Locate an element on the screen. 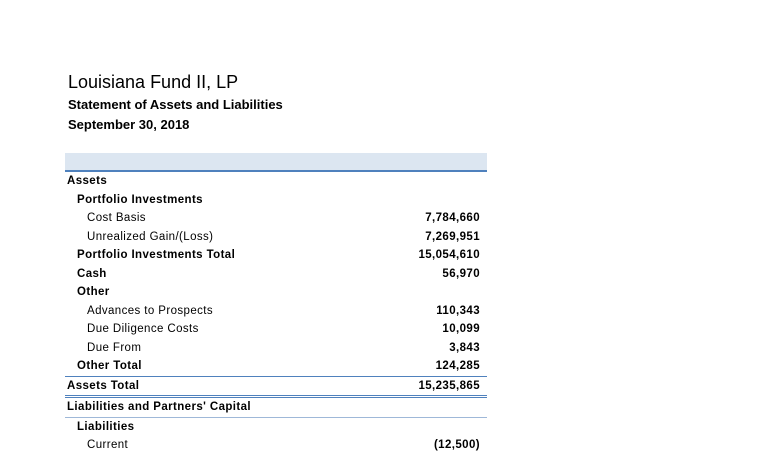 The image size is (784, 455). table-row-cash: Cash 56,970 is located at coordinates (276, 274).